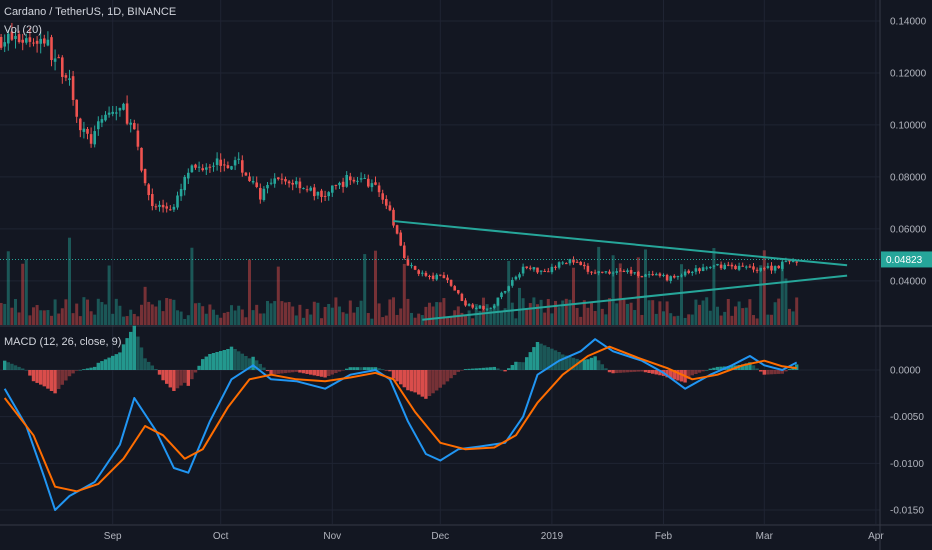 The width and height of the screenshot is (932, 550). I want to click on trendline-upper, so click(620, 243).